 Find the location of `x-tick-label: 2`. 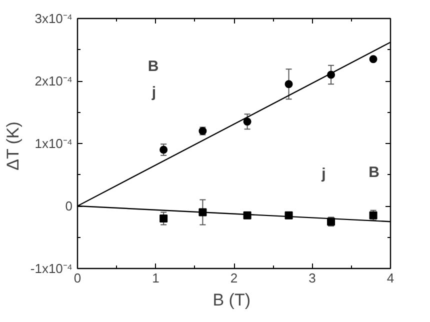

x-tick-label: 2 is located at coordinates (234, 278).